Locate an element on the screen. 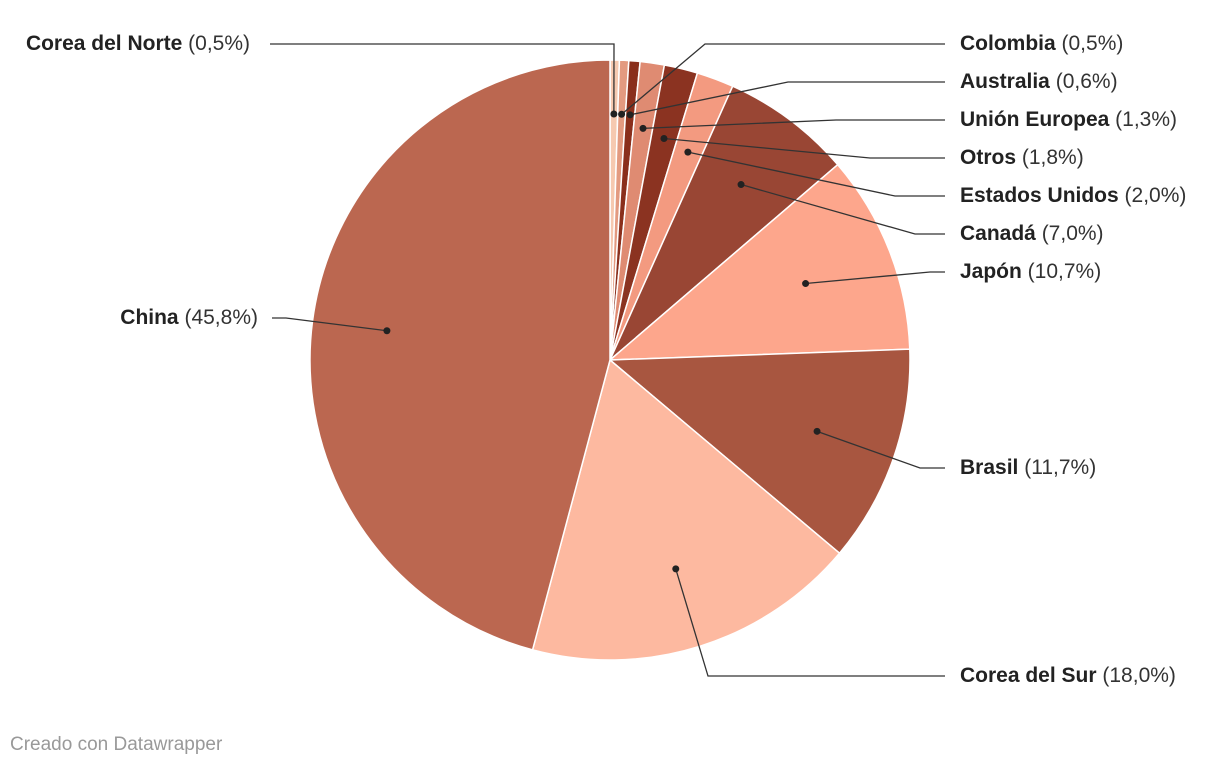  leader-line-corea-del-norte is located at coordinates (442, 79).